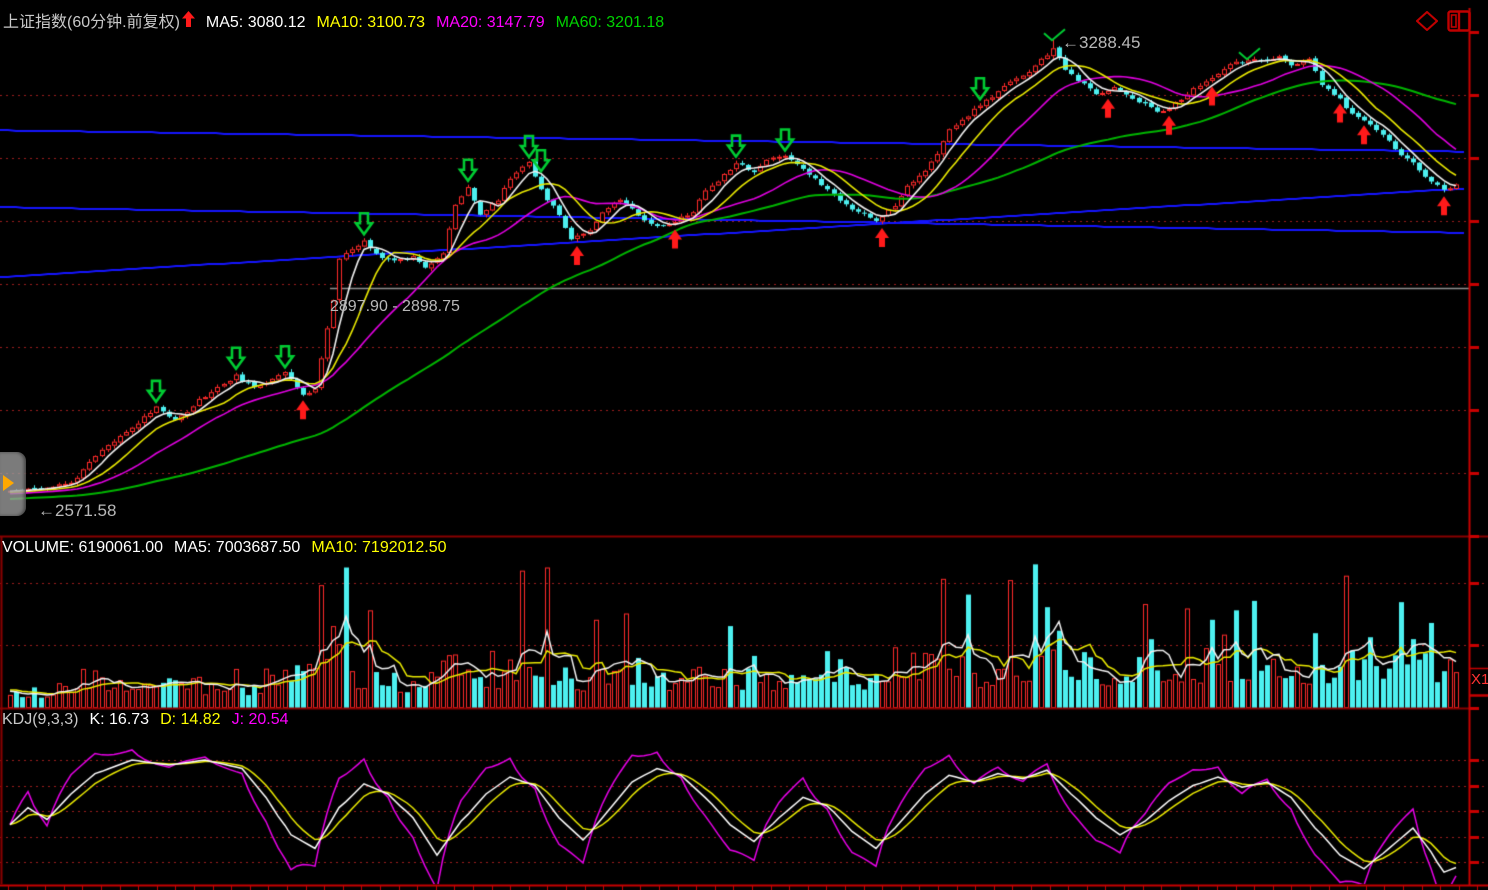 The width and height of the screenshot is (1488, 890). Describe the element at coordinates (237, 547) in the screenshot. I see `volume-ma5-value: MA5: 7003687.50` at that location.